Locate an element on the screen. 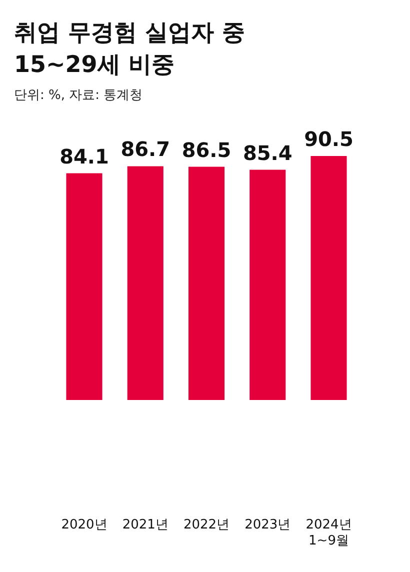  x-tick-label: 2021년 is located at coordinates (145, 525).